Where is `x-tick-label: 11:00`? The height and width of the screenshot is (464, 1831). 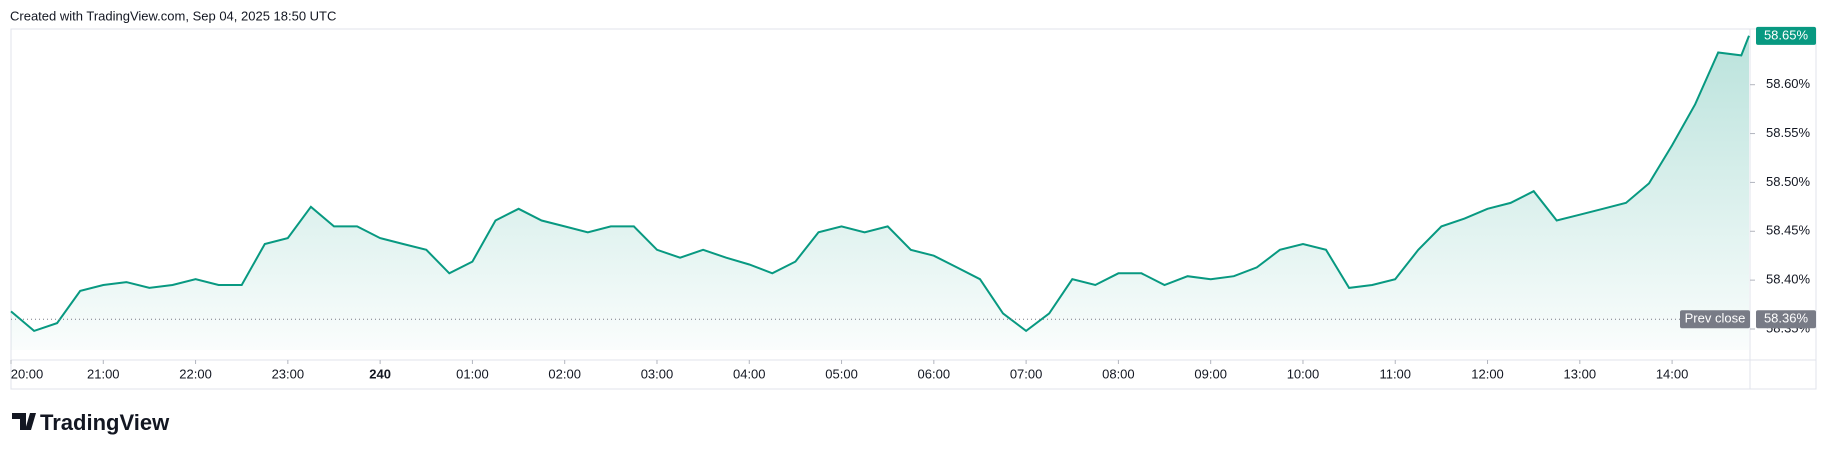 x-tick-label: 11:00 is located at coordinates (1395, 373).